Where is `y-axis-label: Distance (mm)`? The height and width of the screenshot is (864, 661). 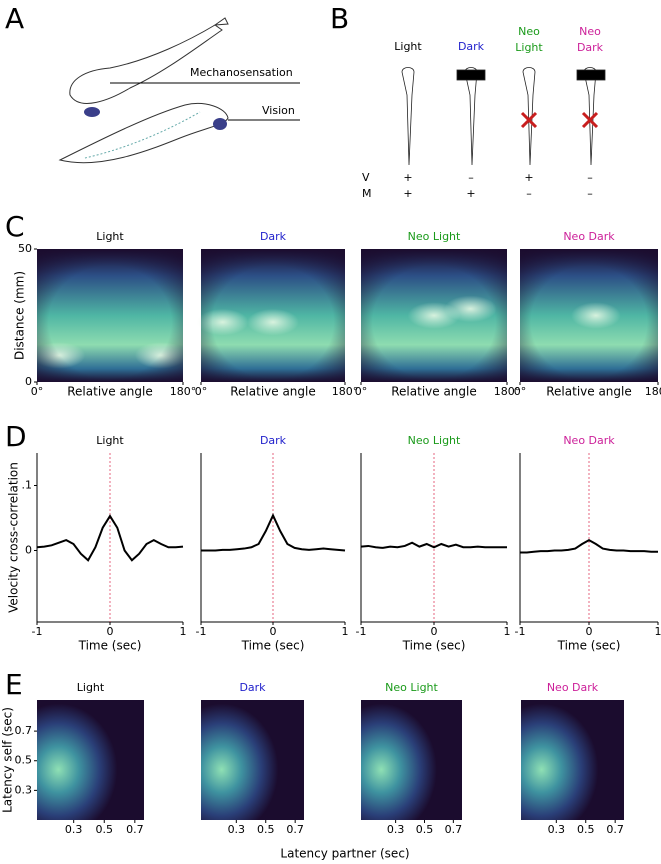 y-axis-label: Distance (mm) is located at coordinates (20, 315).